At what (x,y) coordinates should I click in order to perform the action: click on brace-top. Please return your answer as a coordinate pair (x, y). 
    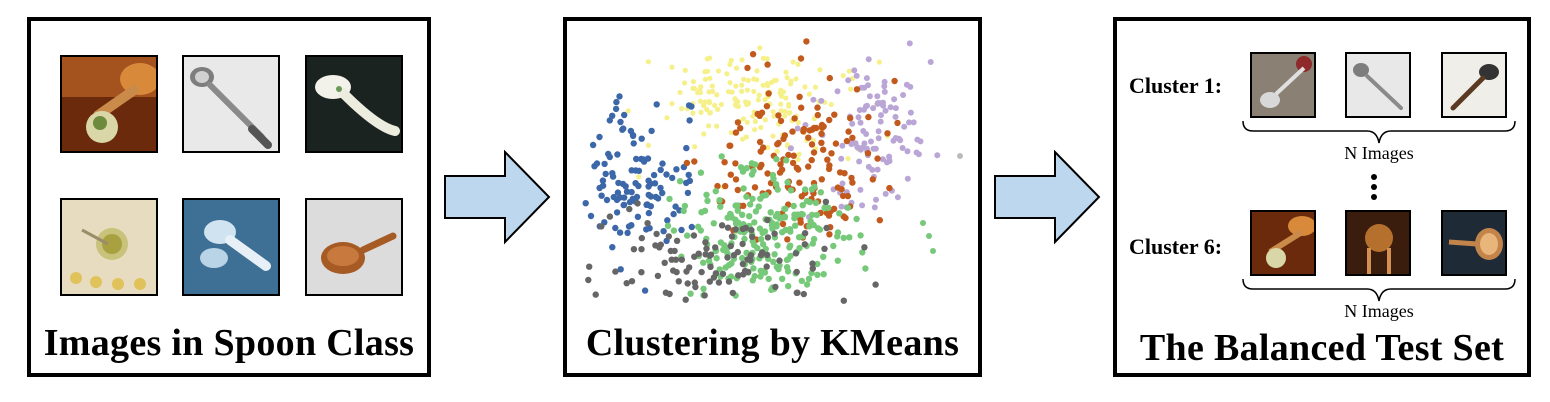
    Looking at the image, I should click on (1379, 132).